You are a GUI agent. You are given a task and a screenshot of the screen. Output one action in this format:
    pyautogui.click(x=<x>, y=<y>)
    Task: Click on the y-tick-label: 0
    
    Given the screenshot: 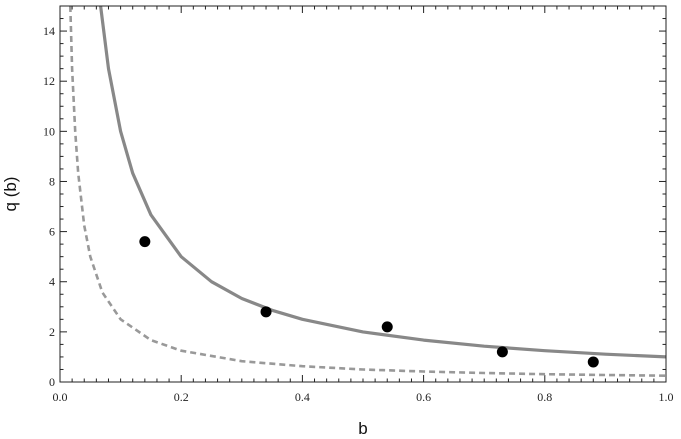 What is the action you would take?
    pyautogui.click(x=52, y=382)
    